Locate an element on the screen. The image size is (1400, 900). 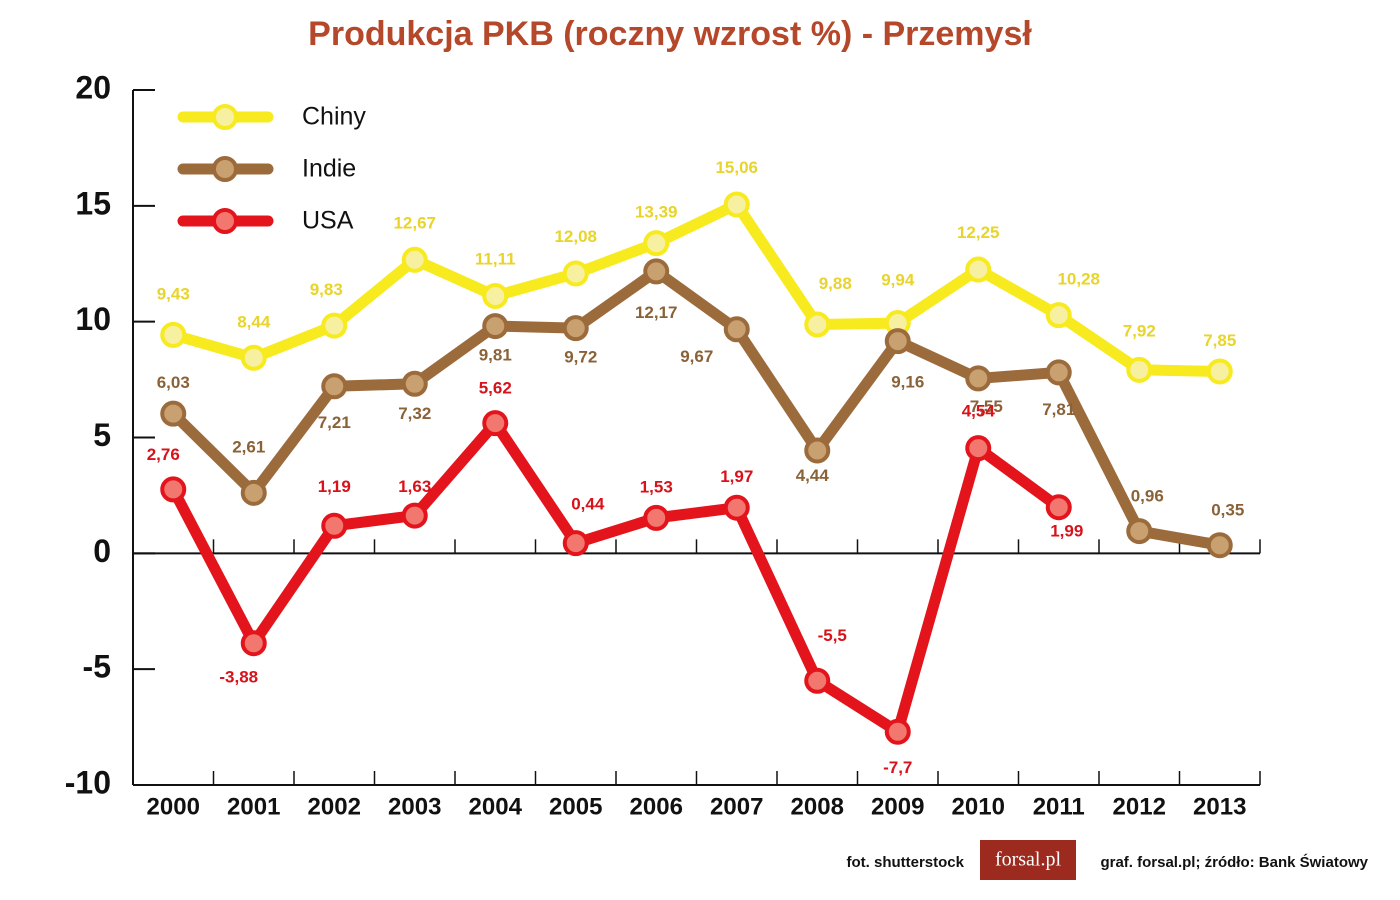
value-label: 15,06 is located at coordinates (736, 167).